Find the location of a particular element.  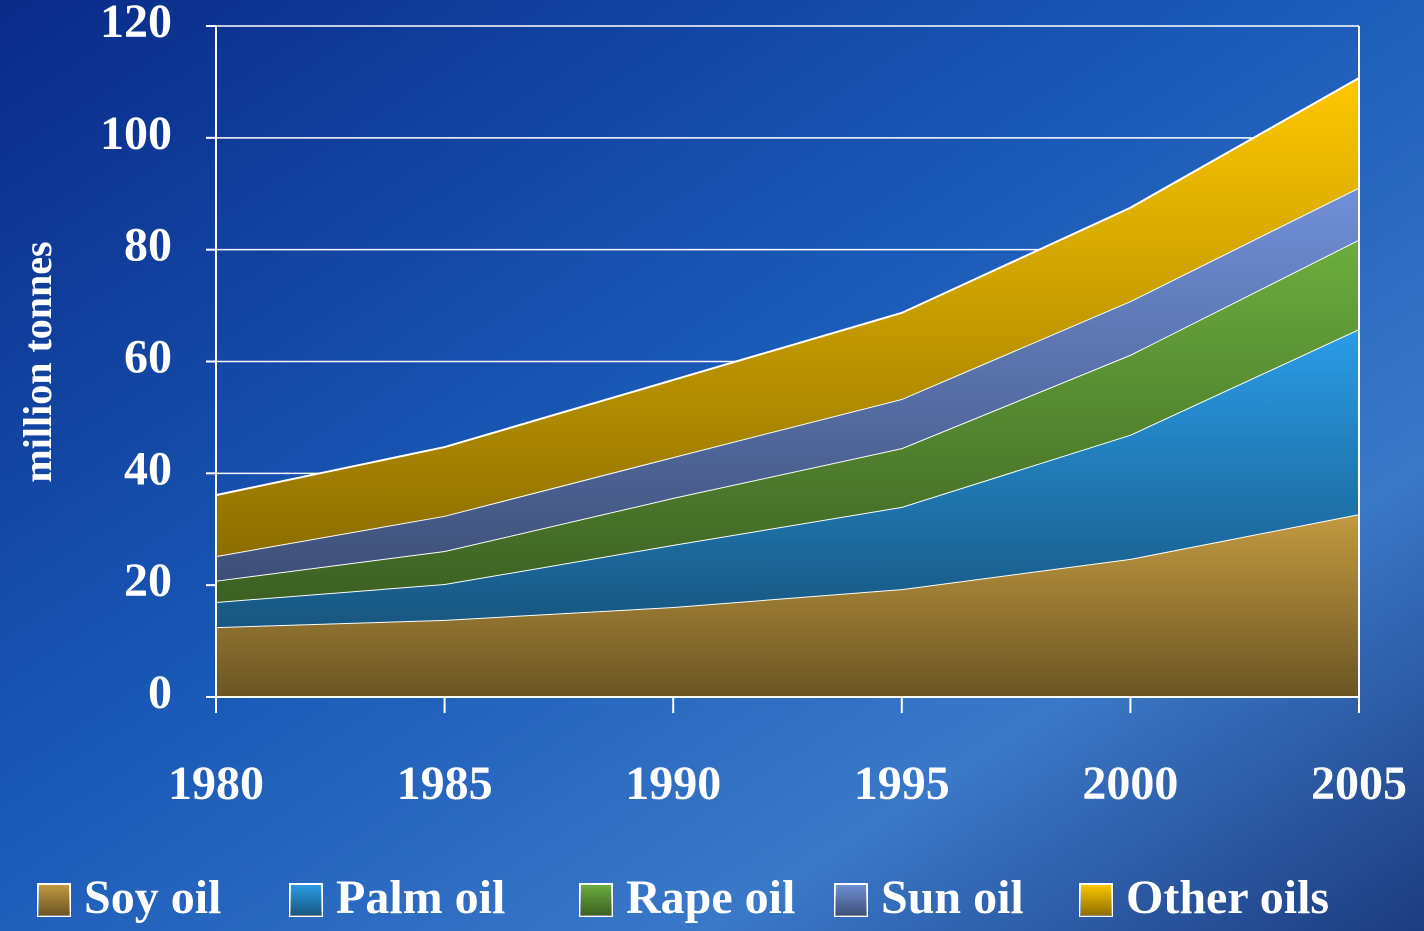

x-tick-label: 2005 is located at coordinates (1359, 783).